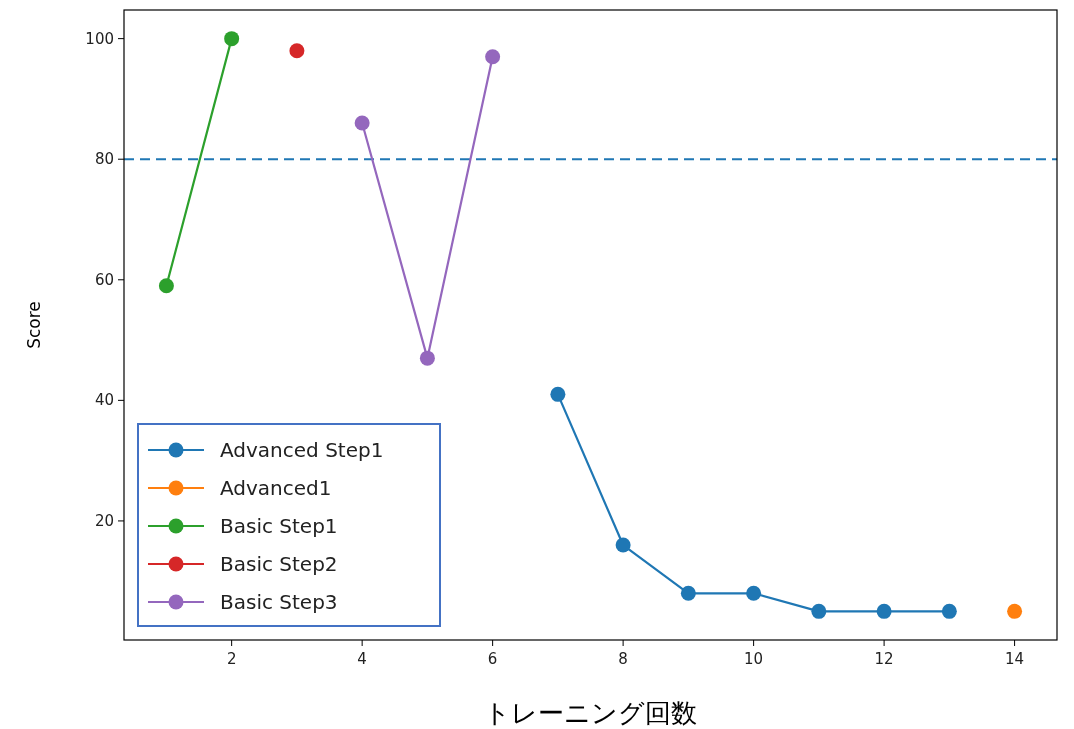 The height and width of the screenshot is (729, 1074). I want to click on y-tick-label: 80, so click(104, 159).